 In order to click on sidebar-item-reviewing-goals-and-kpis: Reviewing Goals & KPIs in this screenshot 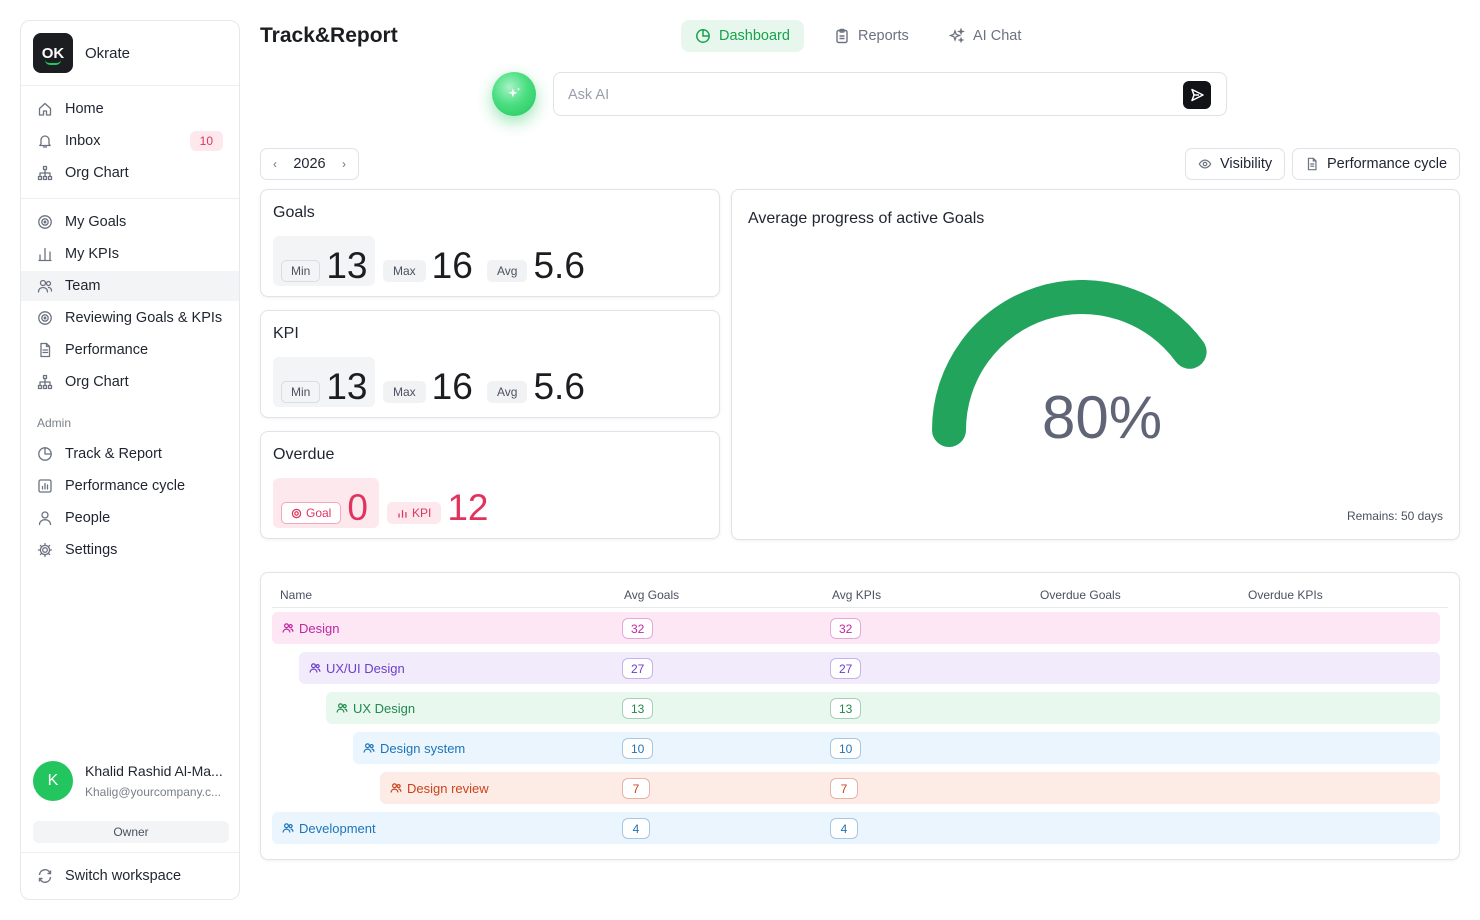, I will do `click(130, 318)`.